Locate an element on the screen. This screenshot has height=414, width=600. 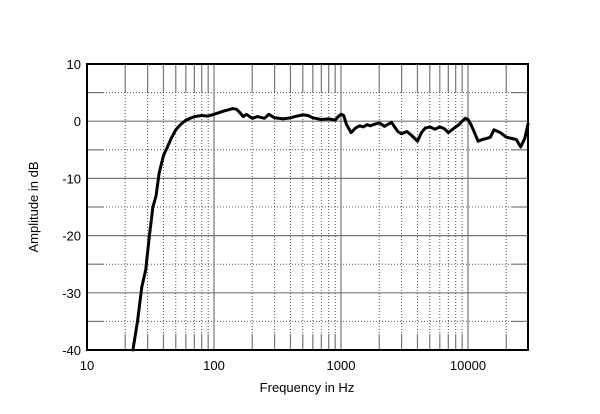
x-axis-title: Frequency in Hz is located at coordinates (307, 387).